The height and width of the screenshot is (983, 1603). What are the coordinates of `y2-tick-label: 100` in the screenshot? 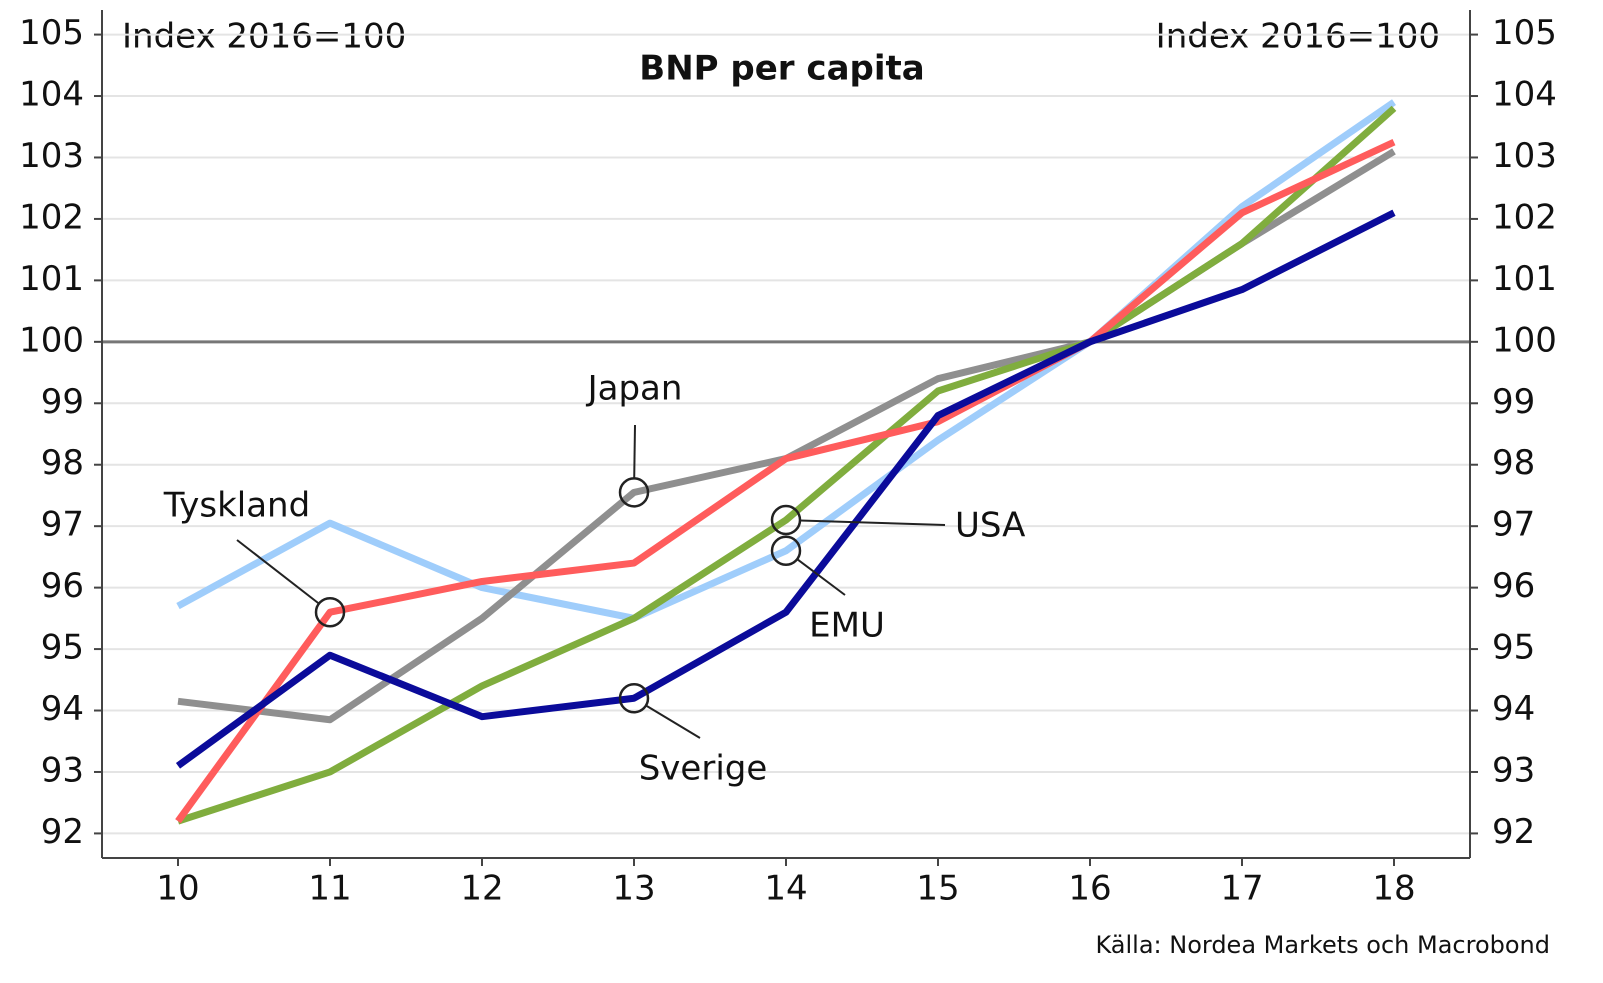 It's located at (1524, 340).